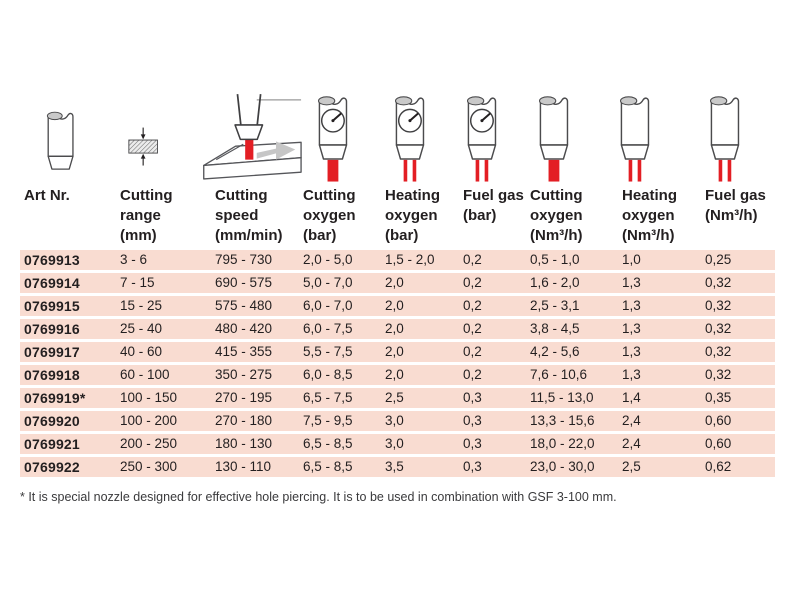  What do you see at coordinates (740, 136) in the screenshot?
I see `pictogram-cell-fuel_gas_nm3h` at bounding box center [740, 136].